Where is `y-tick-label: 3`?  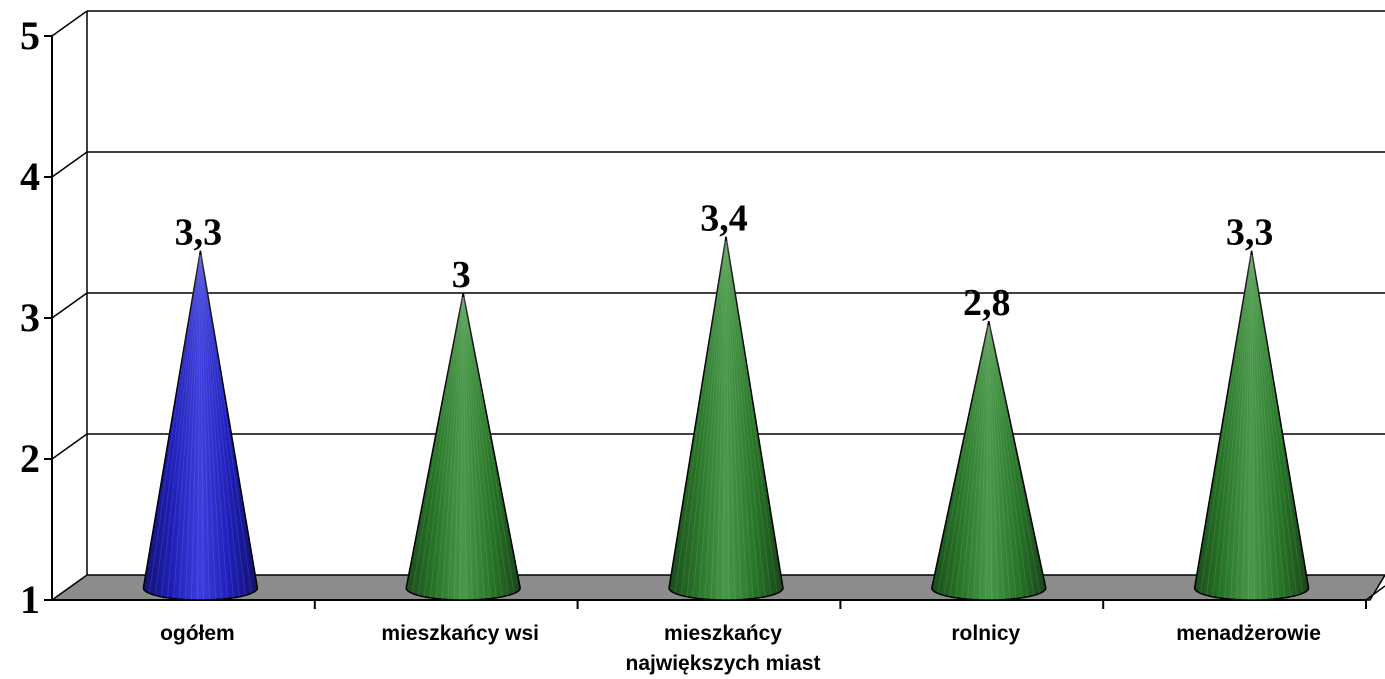 y-tick-label: 3 is located at coordinates (30, 317).